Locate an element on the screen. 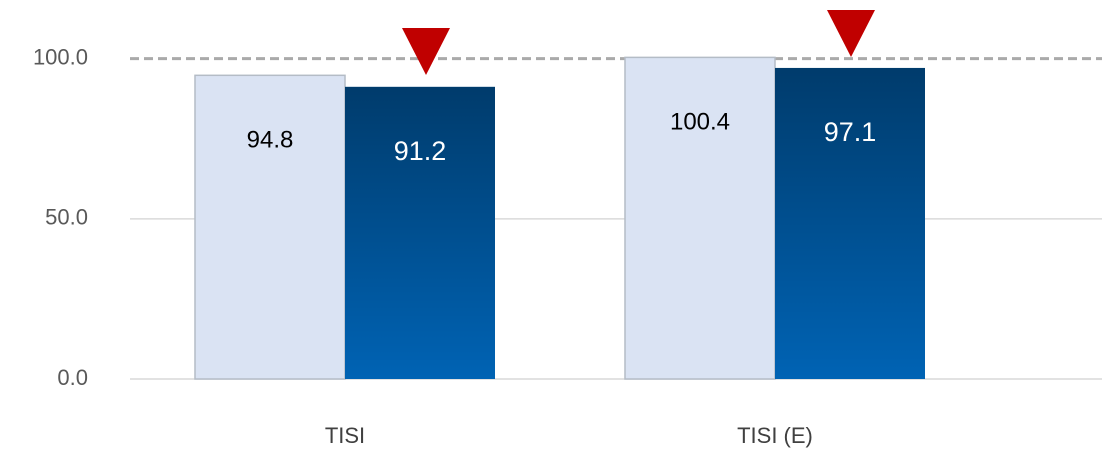  data-label: 97.1 is located at coordinates (850, 132).